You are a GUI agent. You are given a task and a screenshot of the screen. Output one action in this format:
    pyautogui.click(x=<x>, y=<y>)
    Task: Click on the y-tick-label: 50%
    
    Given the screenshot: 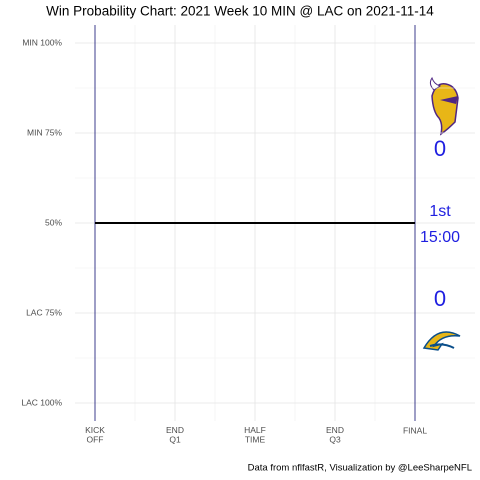 What is the action you would take?
    pyautogui.click(x=53, y=222)
    